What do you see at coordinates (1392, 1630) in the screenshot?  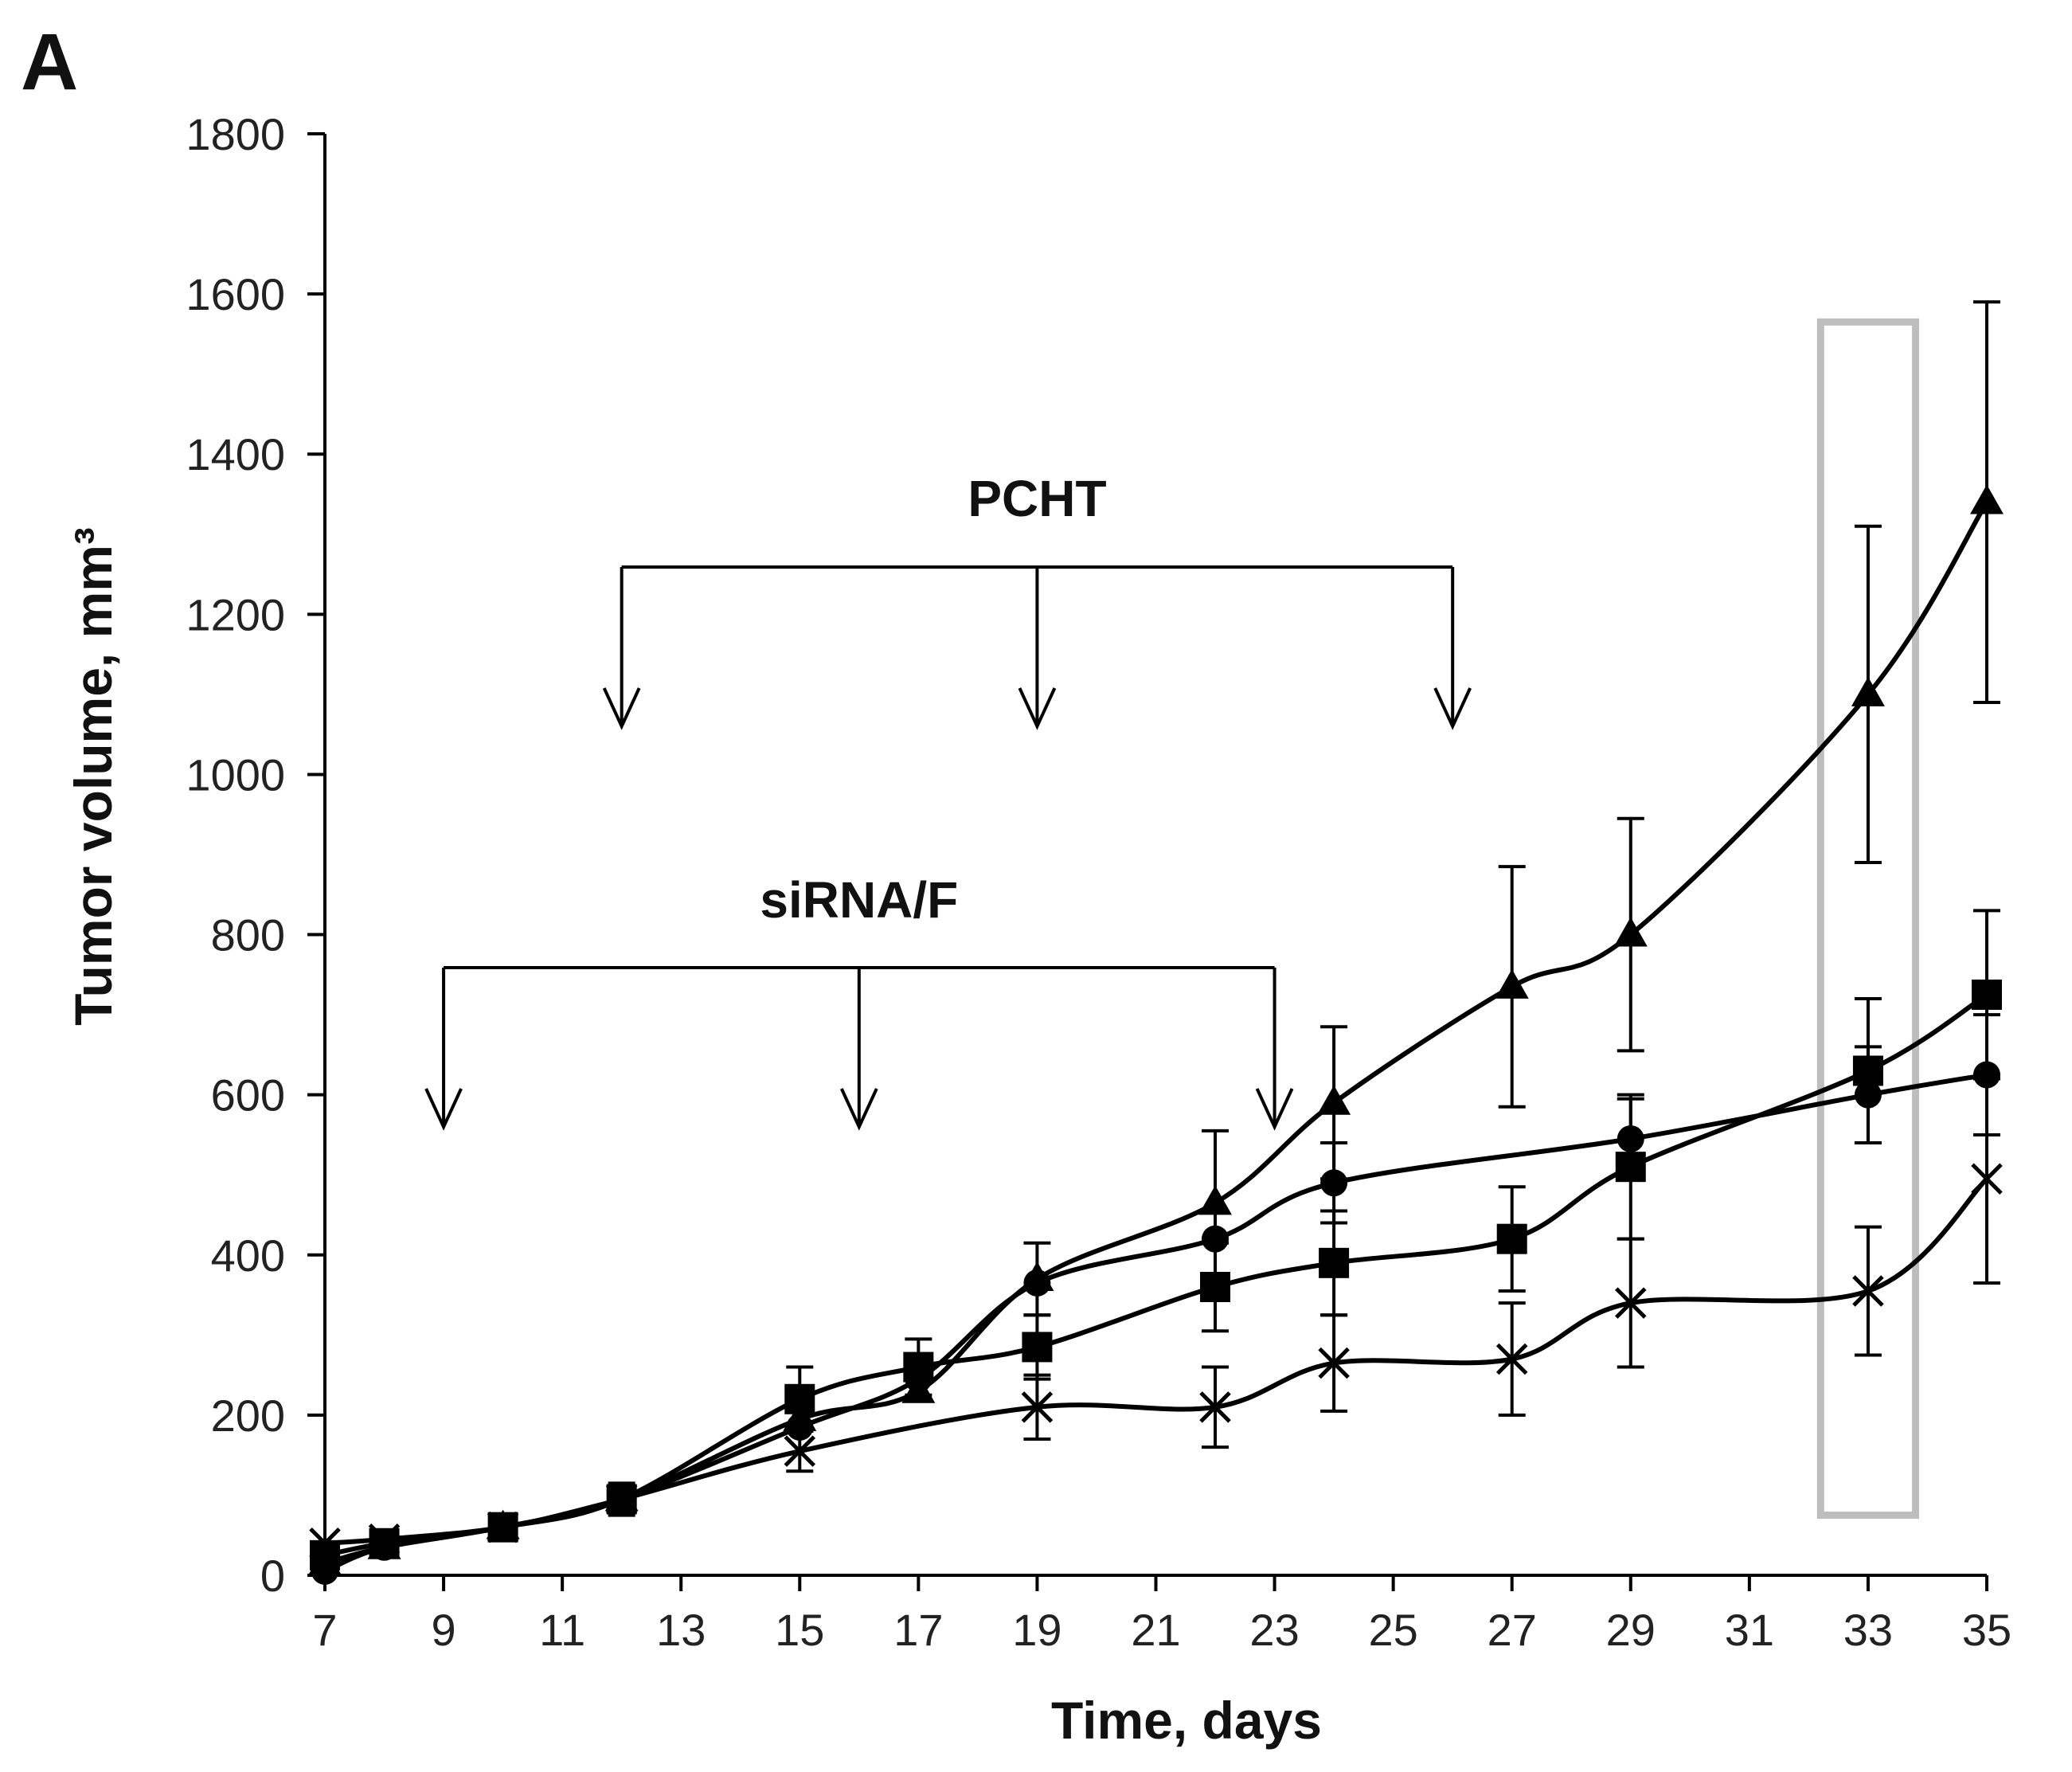 I see `x-tick-label: 25` at bounding box center [1392, 1630].